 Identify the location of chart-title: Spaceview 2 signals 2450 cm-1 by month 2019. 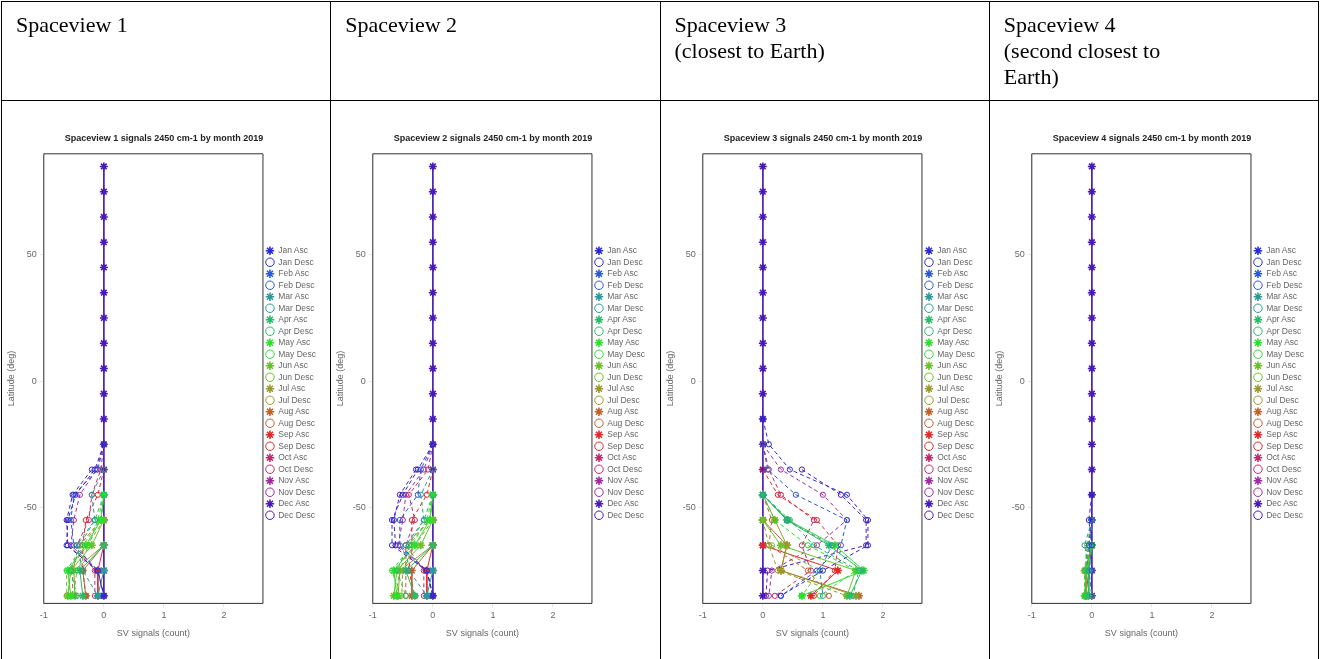
(493, 137).